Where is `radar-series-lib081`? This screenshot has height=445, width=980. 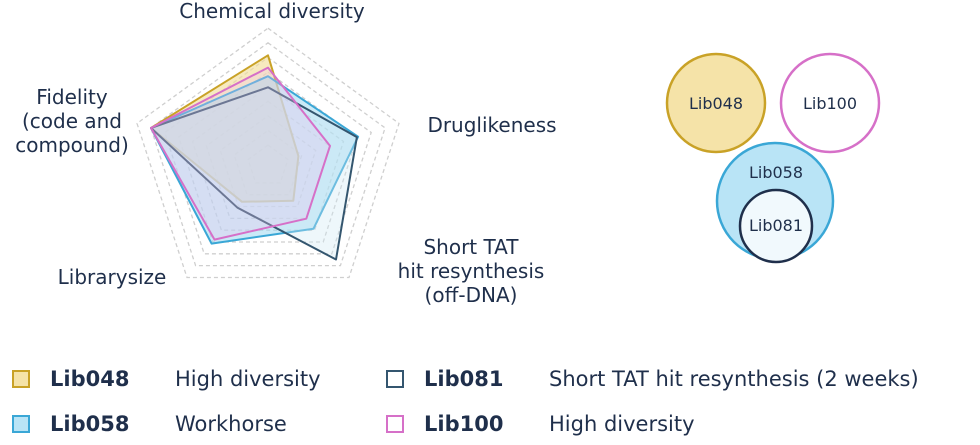 radar-series-lib081 is located at coordinates (254, 173).